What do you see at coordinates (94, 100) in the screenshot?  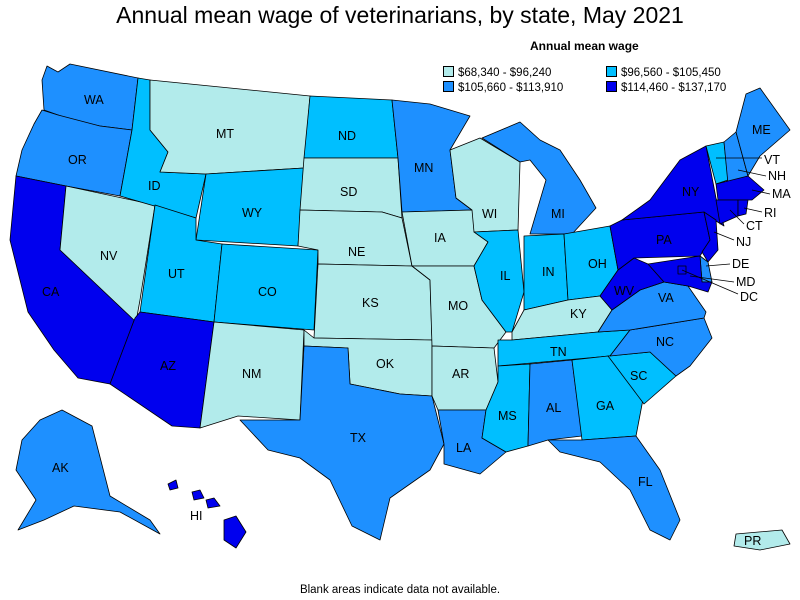 I see `state-label-wa: WA` at bounding box center [94, 100].